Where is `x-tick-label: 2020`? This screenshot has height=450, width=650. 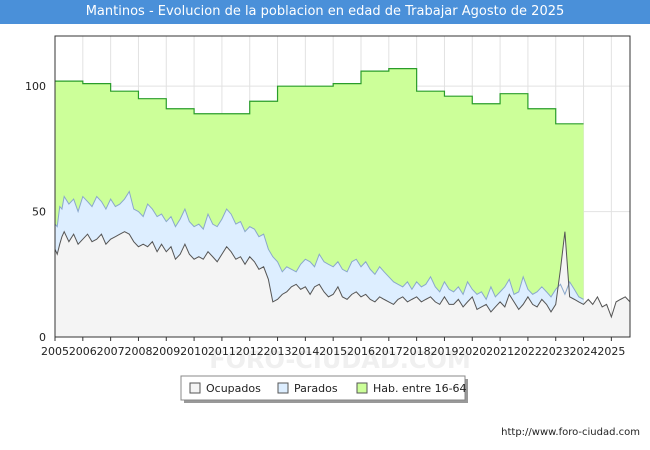 x-tick-label: 2020 is located at coordinates (472, 351).